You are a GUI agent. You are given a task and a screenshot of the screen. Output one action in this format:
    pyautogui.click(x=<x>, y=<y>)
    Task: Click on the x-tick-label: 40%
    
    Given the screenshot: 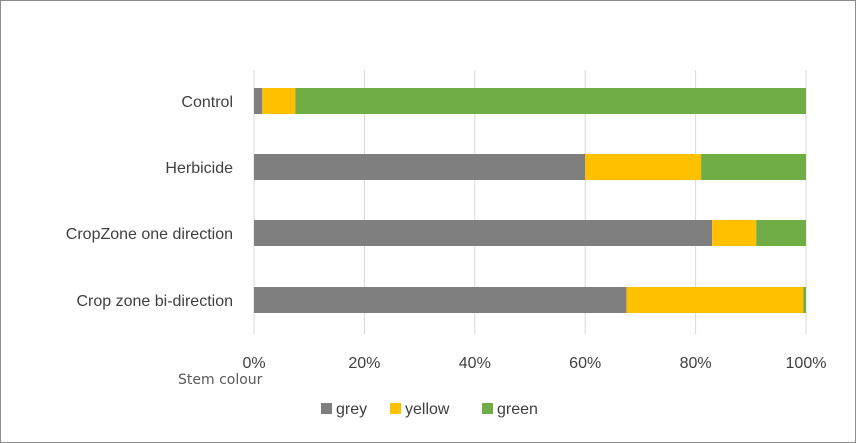 What is the action you would take?
    pyautogui.click(x=475, y=363)
    